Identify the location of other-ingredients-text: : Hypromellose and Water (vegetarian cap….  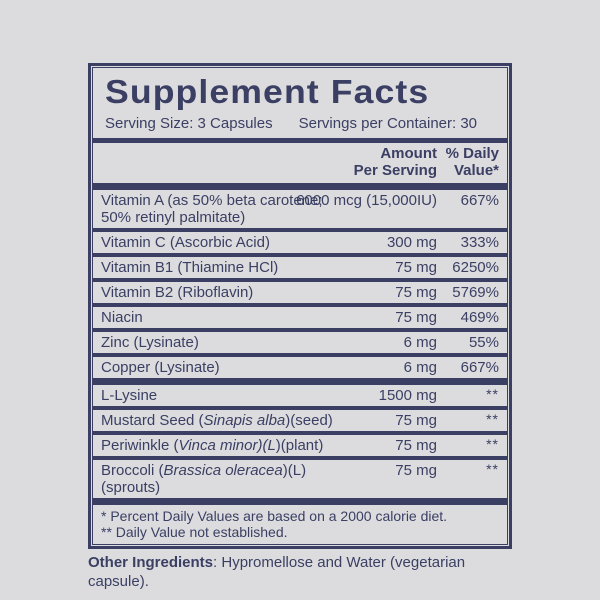
(277, 572).